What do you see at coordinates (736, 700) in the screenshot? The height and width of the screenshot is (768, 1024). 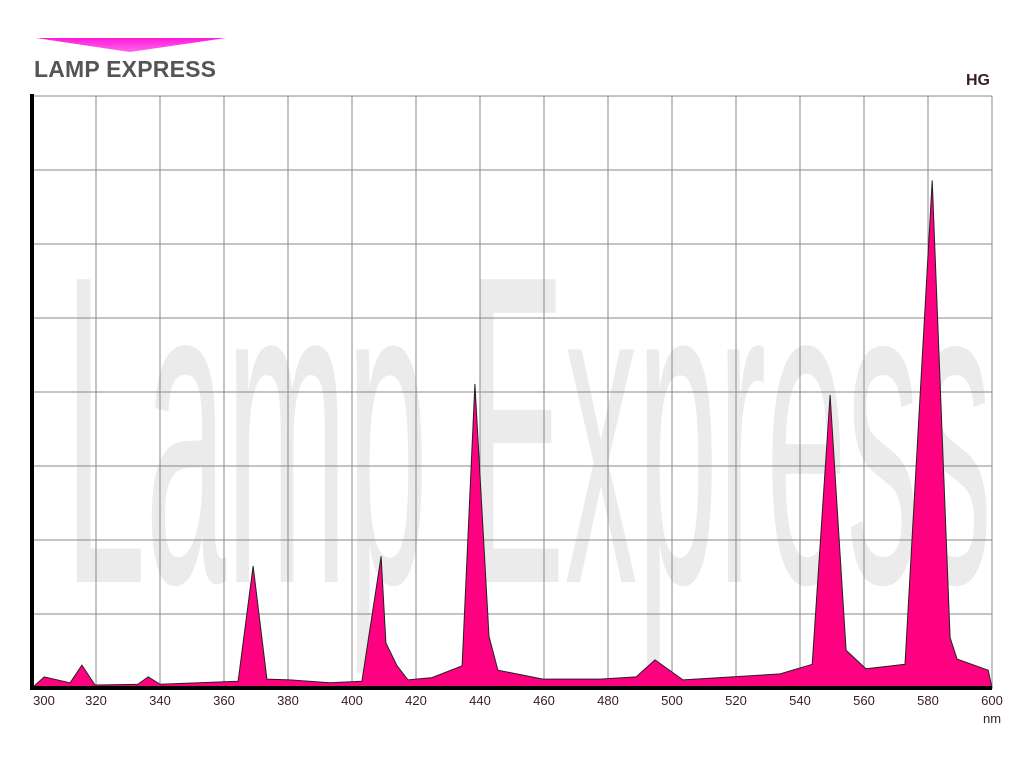 I see `x-tick-label: 520` at bounding box center [736, 700].